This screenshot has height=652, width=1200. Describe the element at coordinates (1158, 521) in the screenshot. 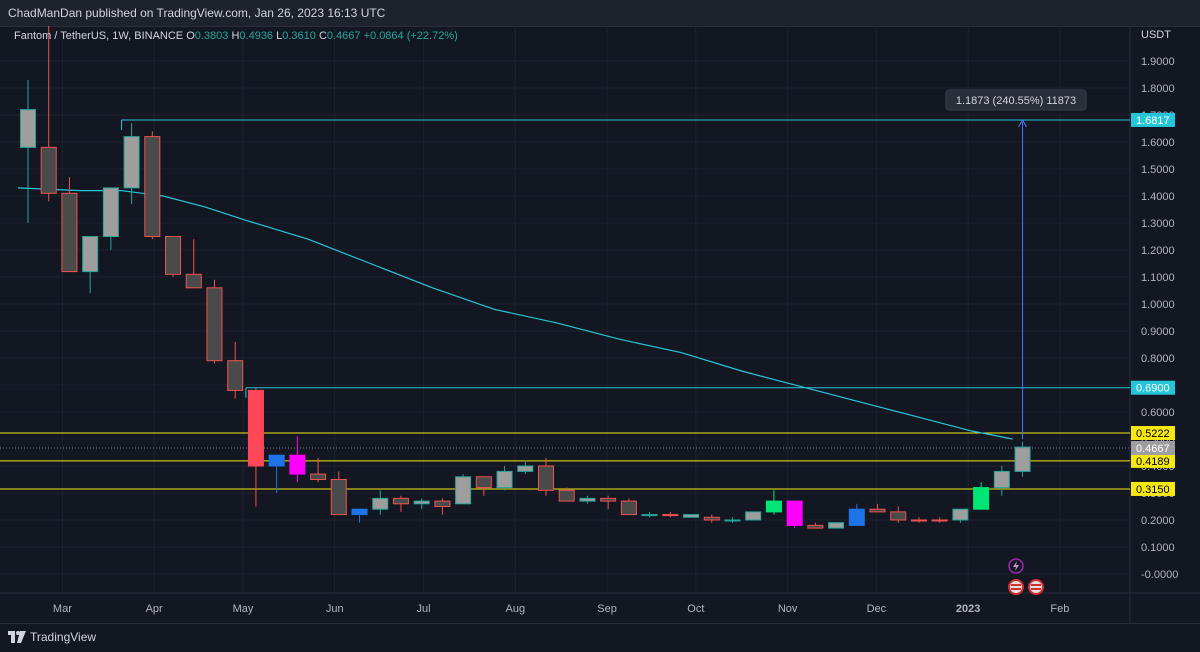

I see `price-tick: 0.2000` at that location.